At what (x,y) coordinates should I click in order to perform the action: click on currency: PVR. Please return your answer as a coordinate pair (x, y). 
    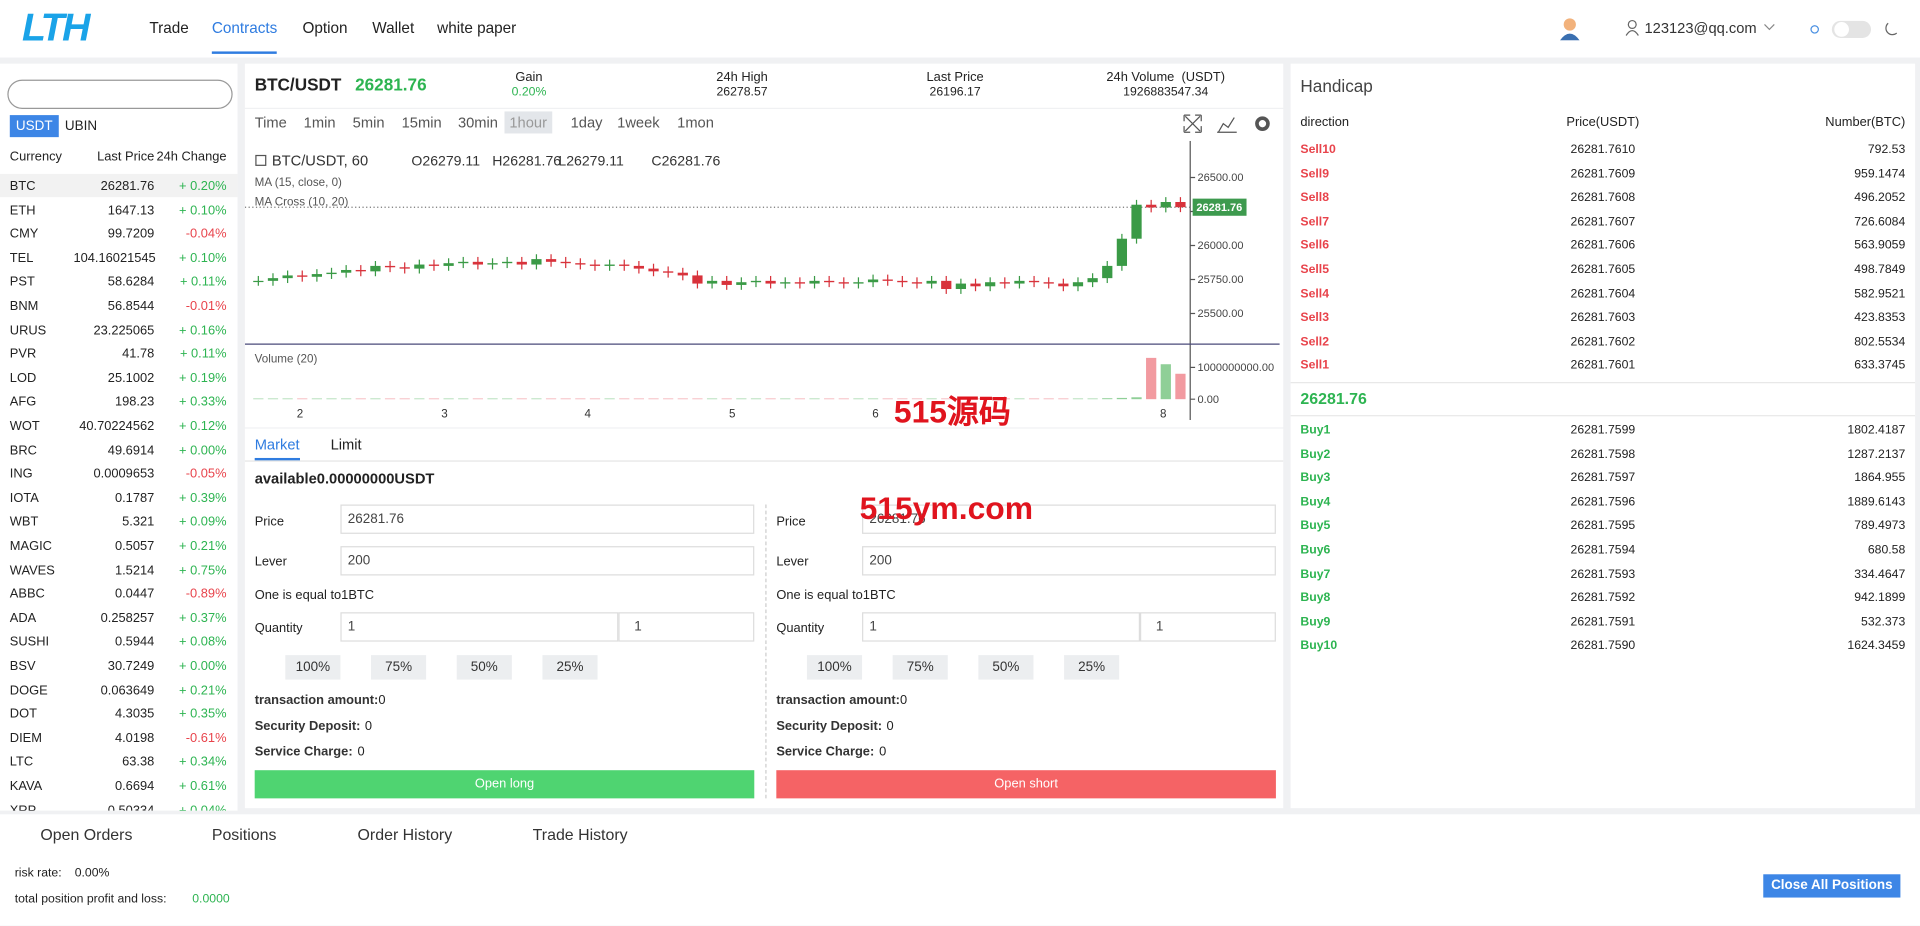
    Looking at the image, I should click on (23, 354).